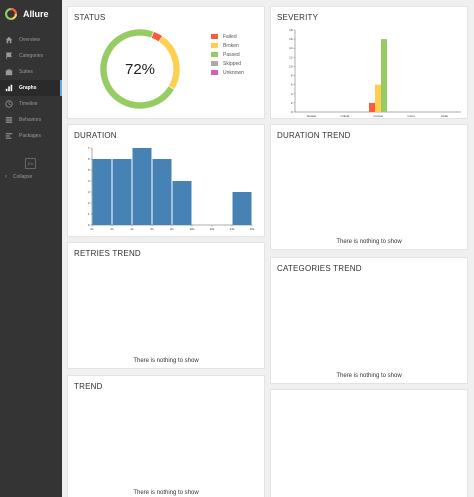 This screenshot has width=474, height=497. I want to click on legend-item-broken: Broken, so click(227, 45).